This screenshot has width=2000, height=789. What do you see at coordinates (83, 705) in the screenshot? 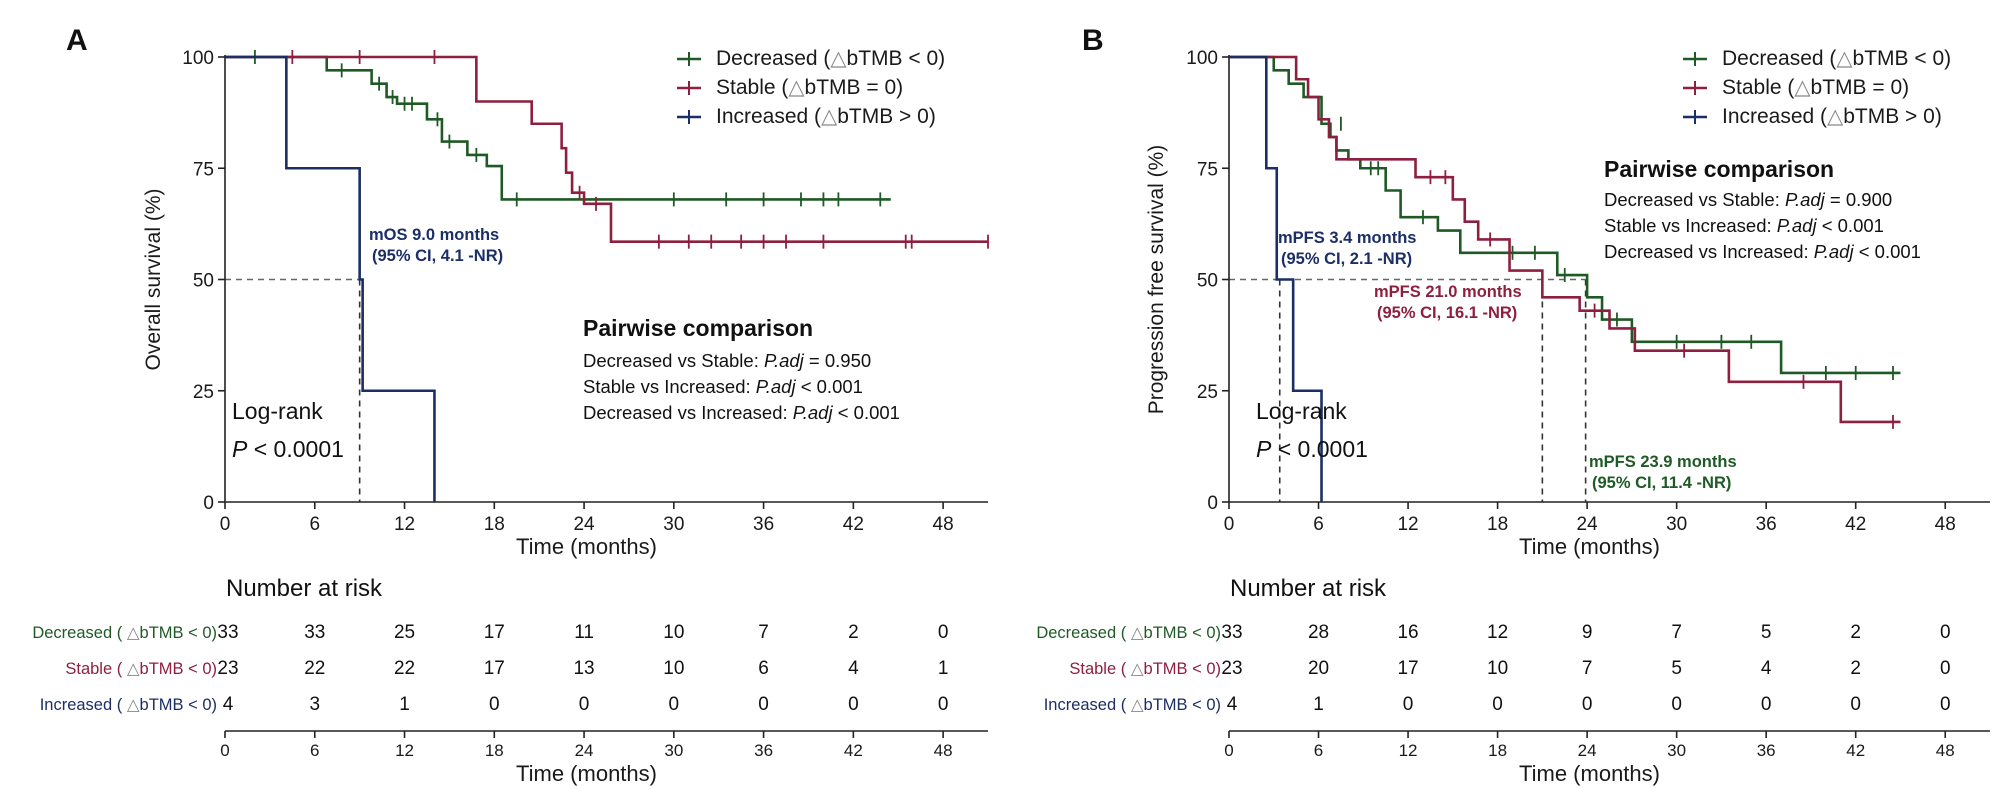
I see `risk-row-label-text: Increased (` at bounding box center [83, 705].